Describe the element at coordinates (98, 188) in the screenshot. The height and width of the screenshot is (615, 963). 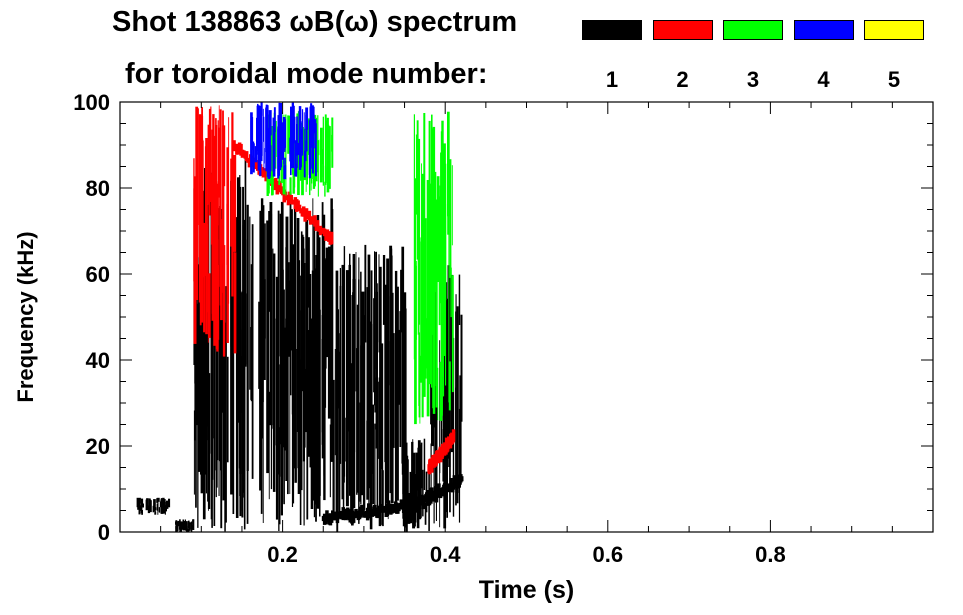
I see `y-tick-label: 80` at that location.